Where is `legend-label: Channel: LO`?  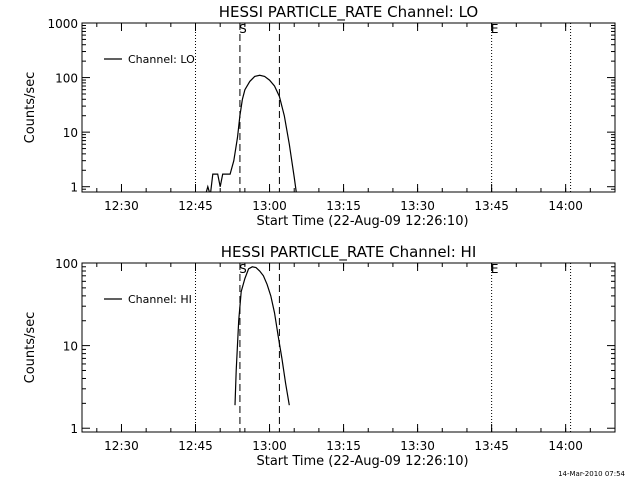
legend-label: Channel: LO is located at coordinates (161, 59).